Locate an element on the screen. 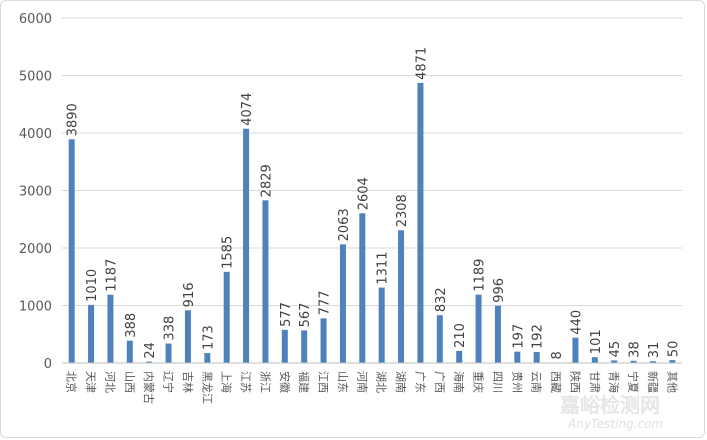  x-tick-label: 辽宁 is located at coordinates (169, 382).